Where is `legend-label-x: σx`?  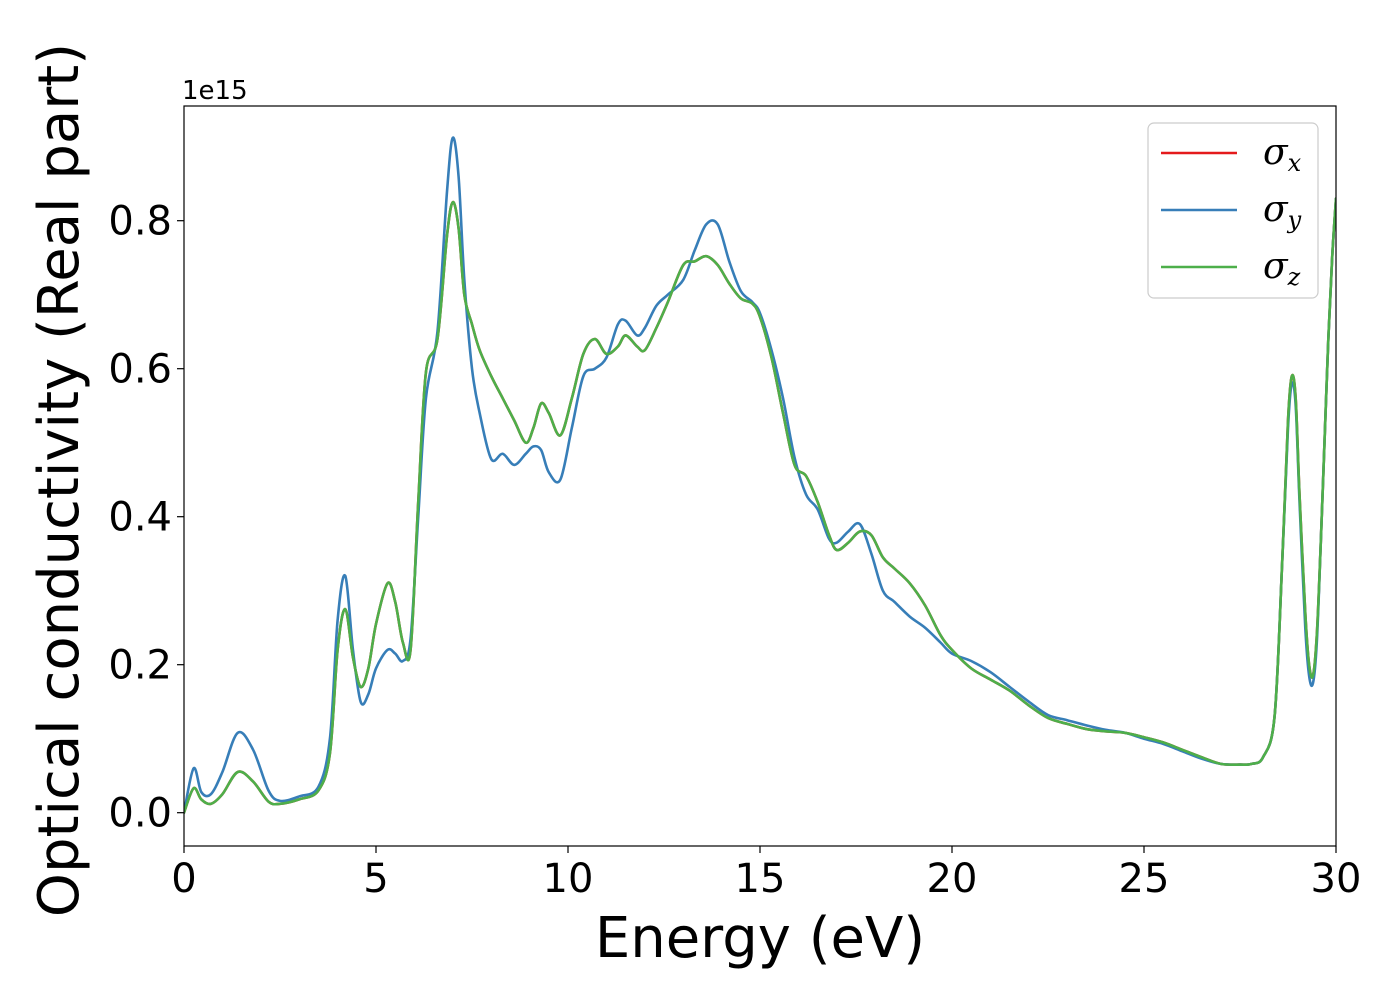 legend-label-x: σx is located at coordinates (1282, 154).